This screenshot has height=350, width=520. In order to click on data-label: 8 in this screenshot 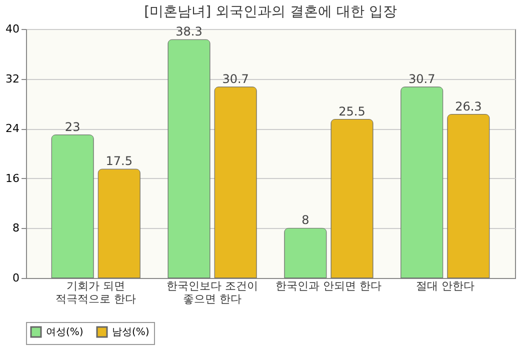, I will do `click(306, 220)`.